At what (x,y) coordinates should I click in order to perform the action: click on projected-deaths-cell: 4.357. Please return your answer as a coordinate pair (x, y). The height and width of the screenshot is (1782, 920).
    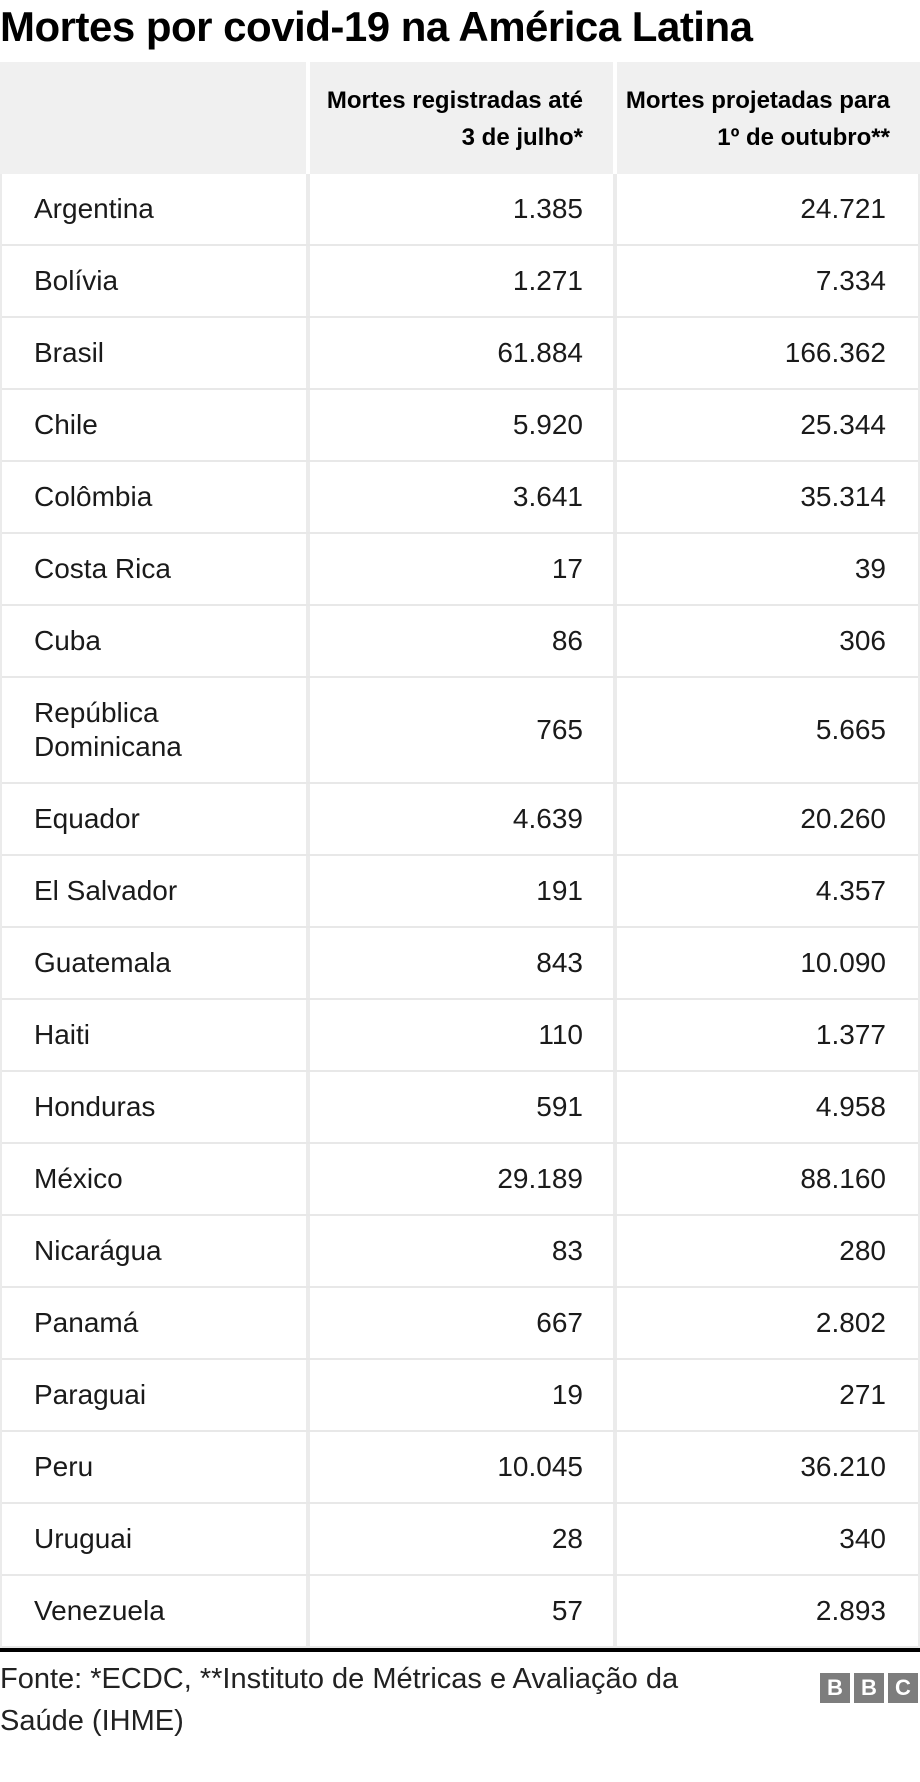
    Looking at the image, I should click on (765, 891).